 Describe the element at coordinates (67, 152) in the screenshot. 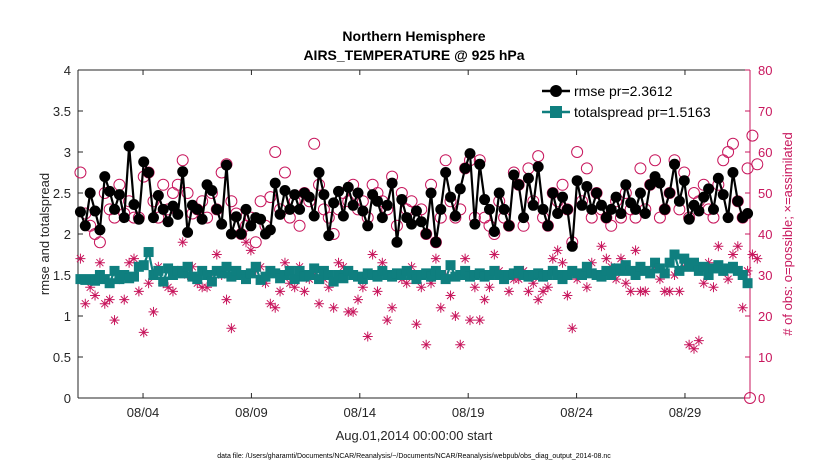

I see `y-tick-label: 3` at that location.